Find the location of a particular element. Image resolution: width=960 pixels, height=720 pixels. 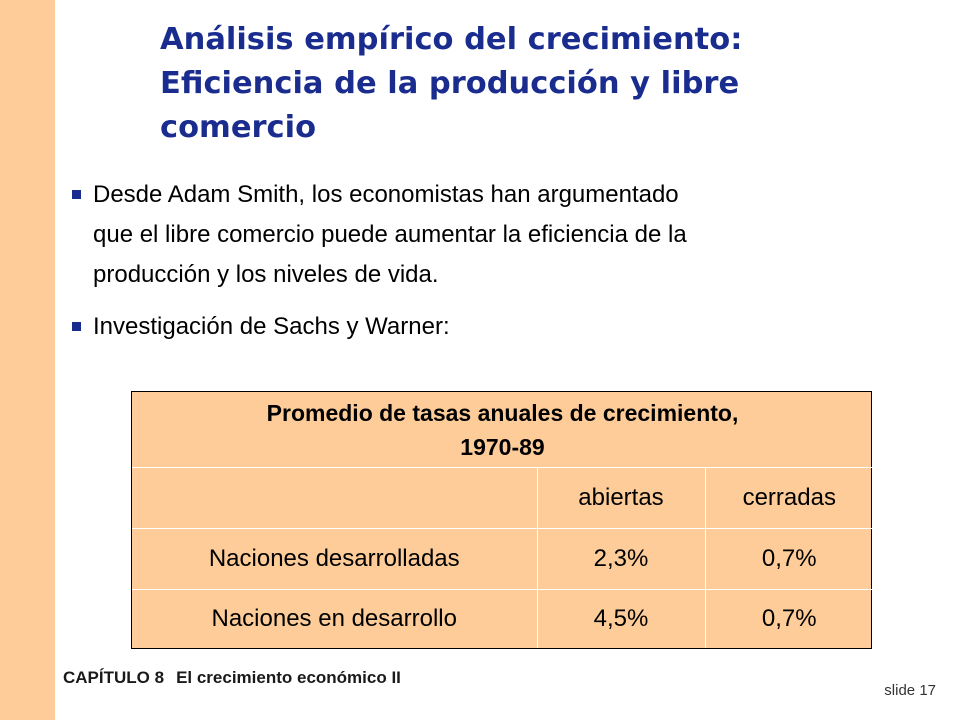

bullet-item: Investigación de Sachs y Warner: is located at coordinates (501, 327).